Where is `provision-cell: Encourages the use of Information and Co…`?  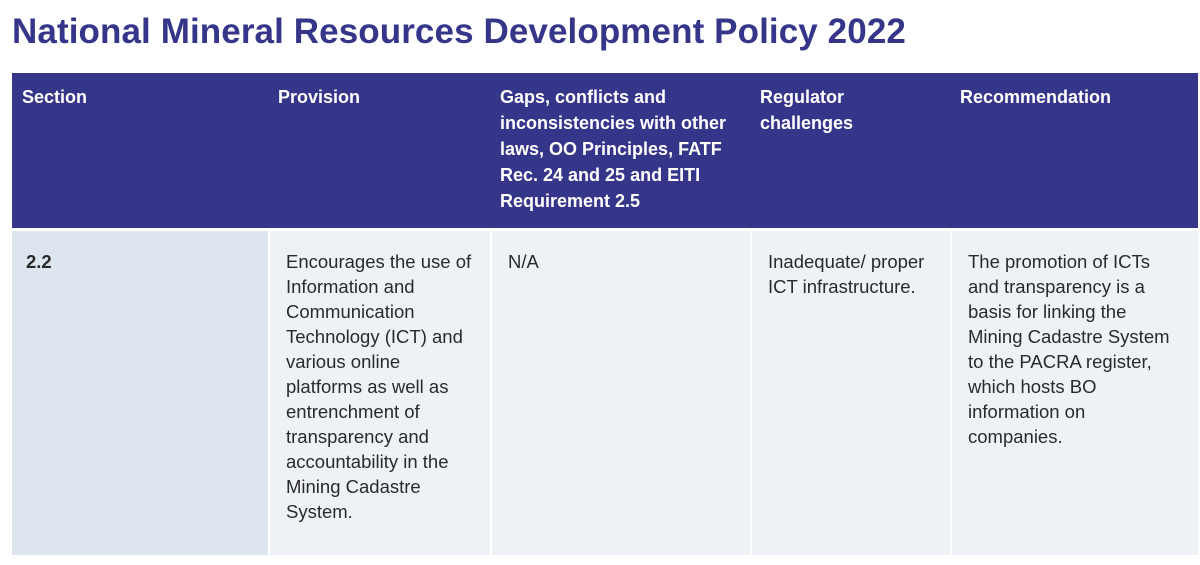 provision-cell: Encourages the use of Information and Co… is located at coordinates (379, 393).